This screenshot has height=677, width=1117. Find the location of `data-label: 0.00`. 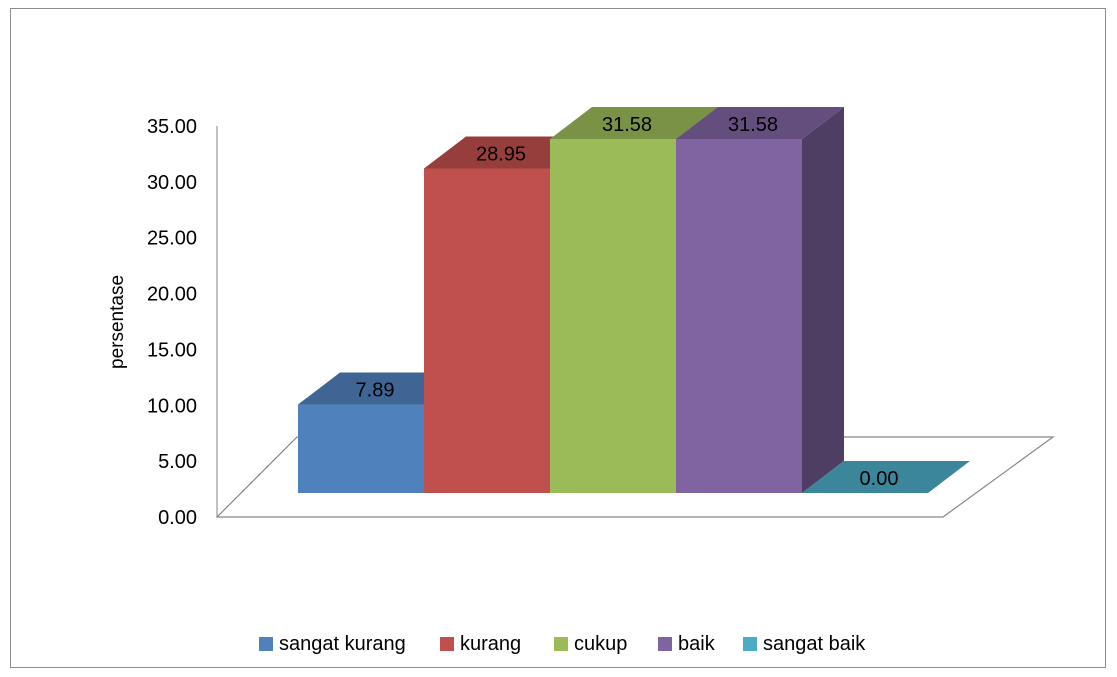

data-label: 0.00 is located at coordinates (879, 479).